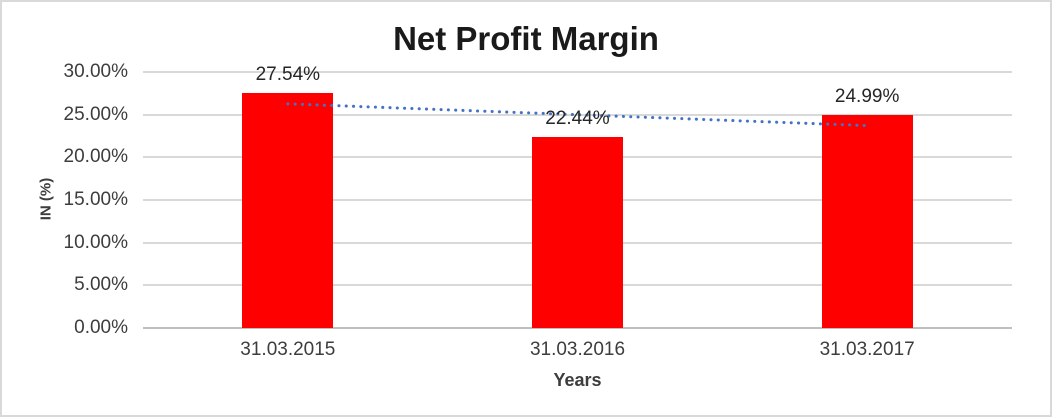 This screenshot has width=1052, height=417. What do you see at coordinates (526, 38) in the screenshot?
I see `chart-title: Net Profit Margin` at bounding box center [526, 38].